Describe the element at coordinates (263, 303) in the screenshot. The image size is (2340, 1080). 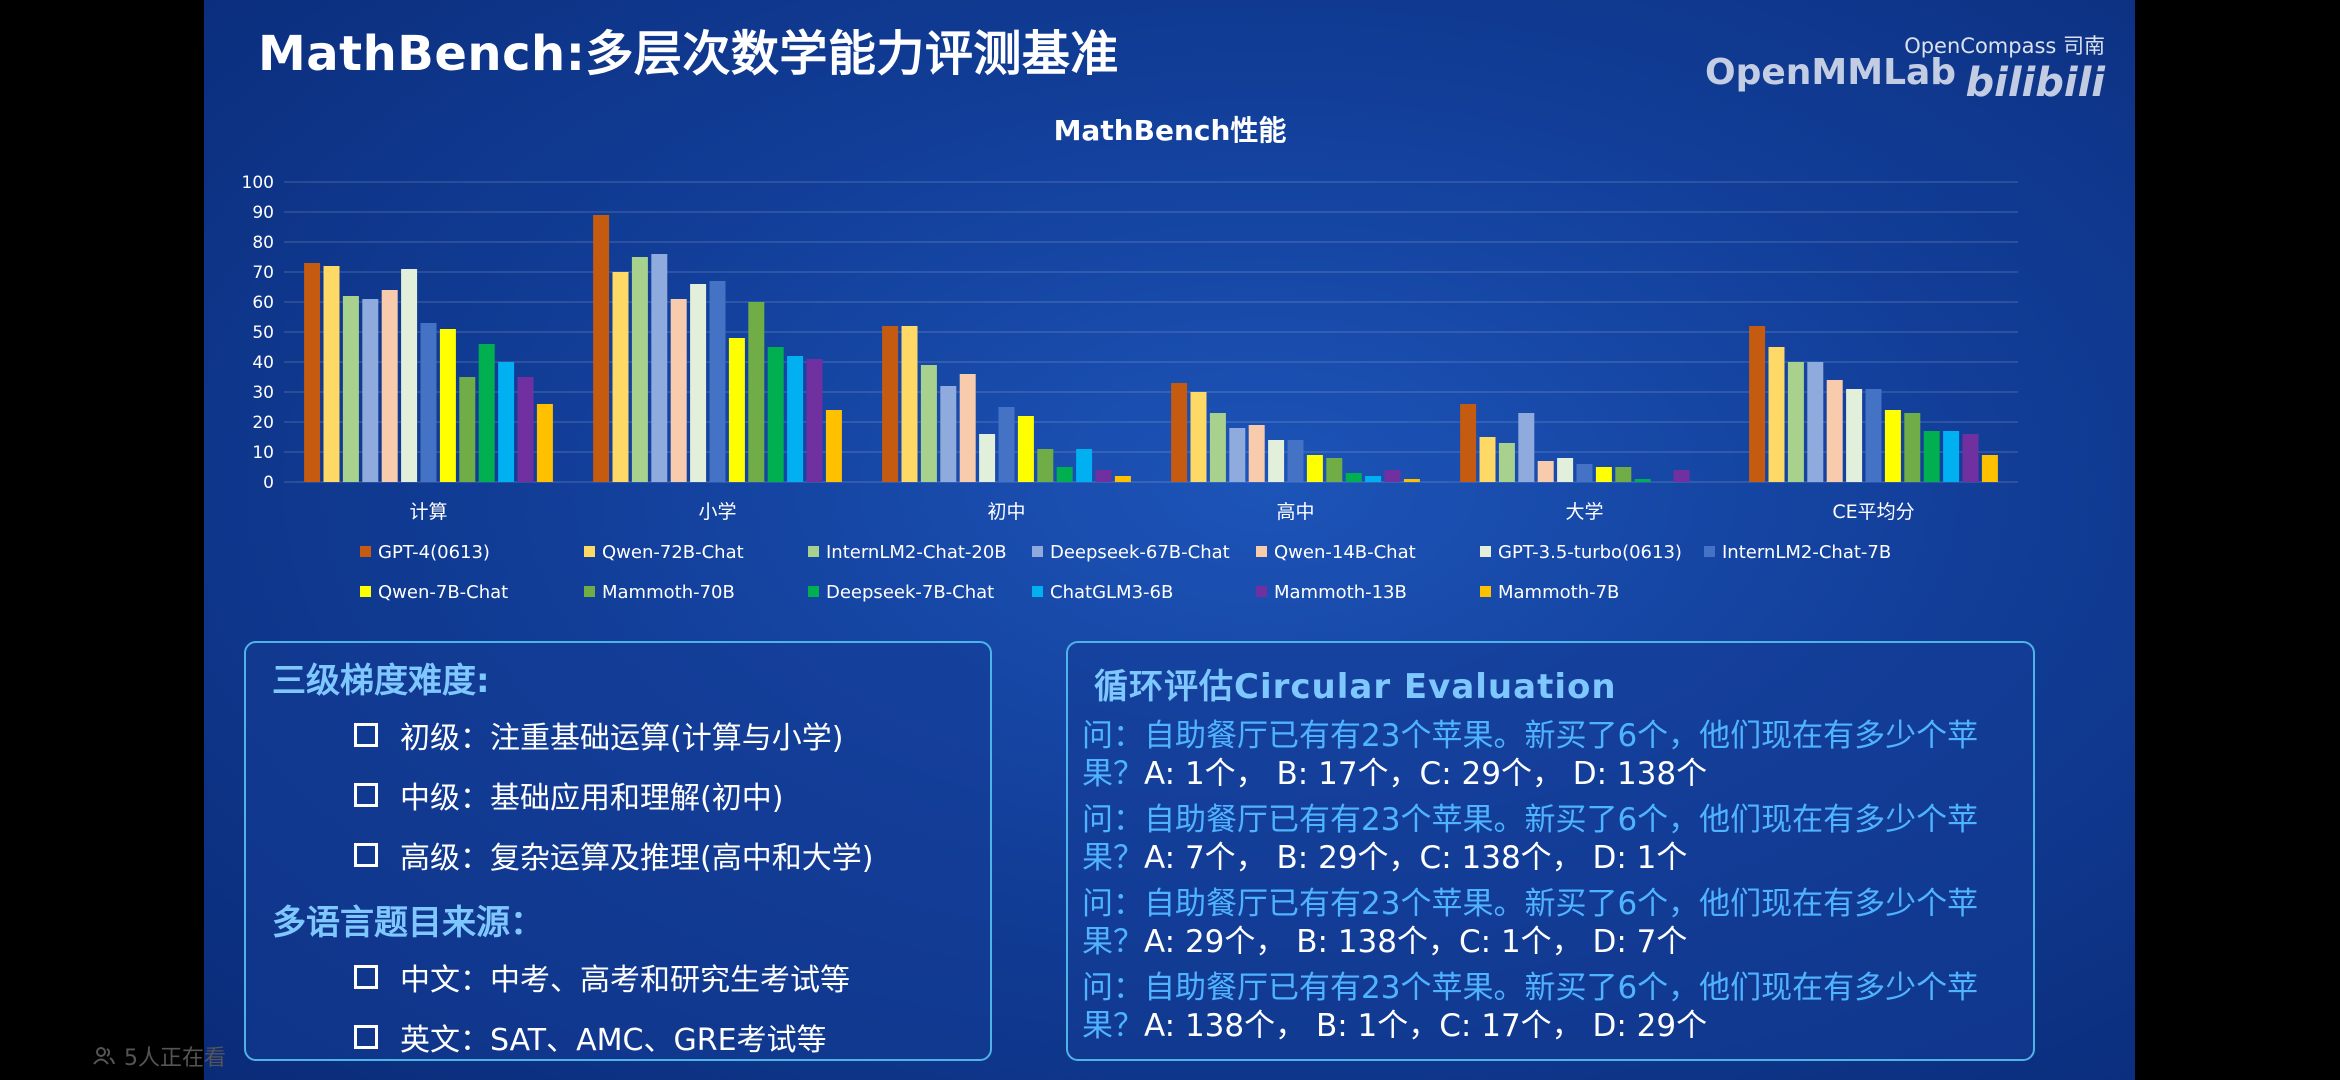
I see `y-tick-label: 60` at that location.